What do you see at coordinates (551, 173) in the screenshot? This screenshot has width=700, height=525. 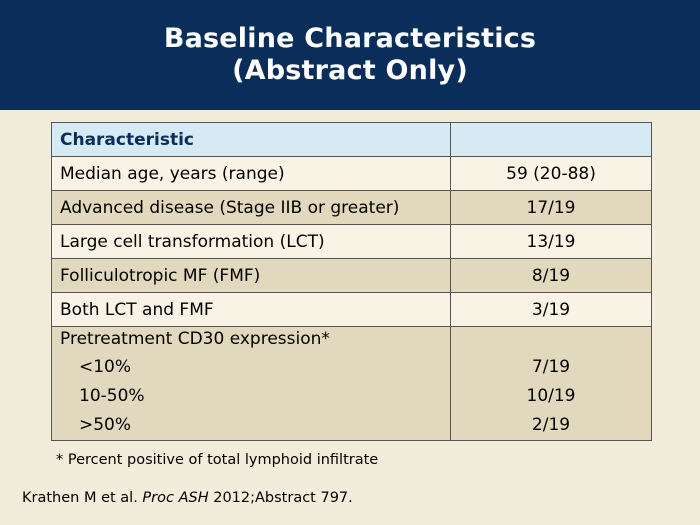 I see `row-value: 59 (20-88)` at bounding box center [551, 173].